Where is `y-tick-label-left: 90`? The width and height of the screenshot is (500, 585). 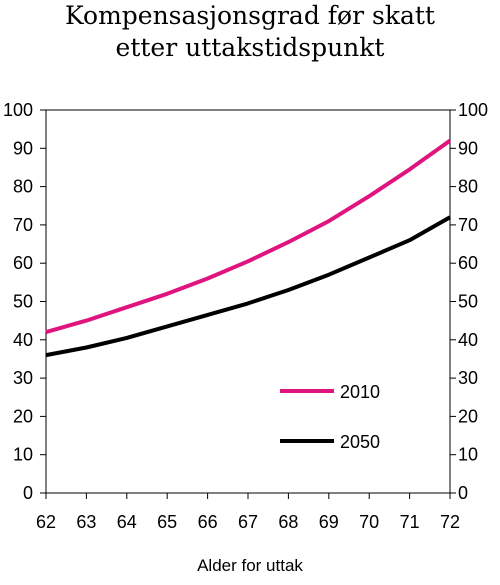
y-tick-label-left: 90 is located at coordinates (23, 148).